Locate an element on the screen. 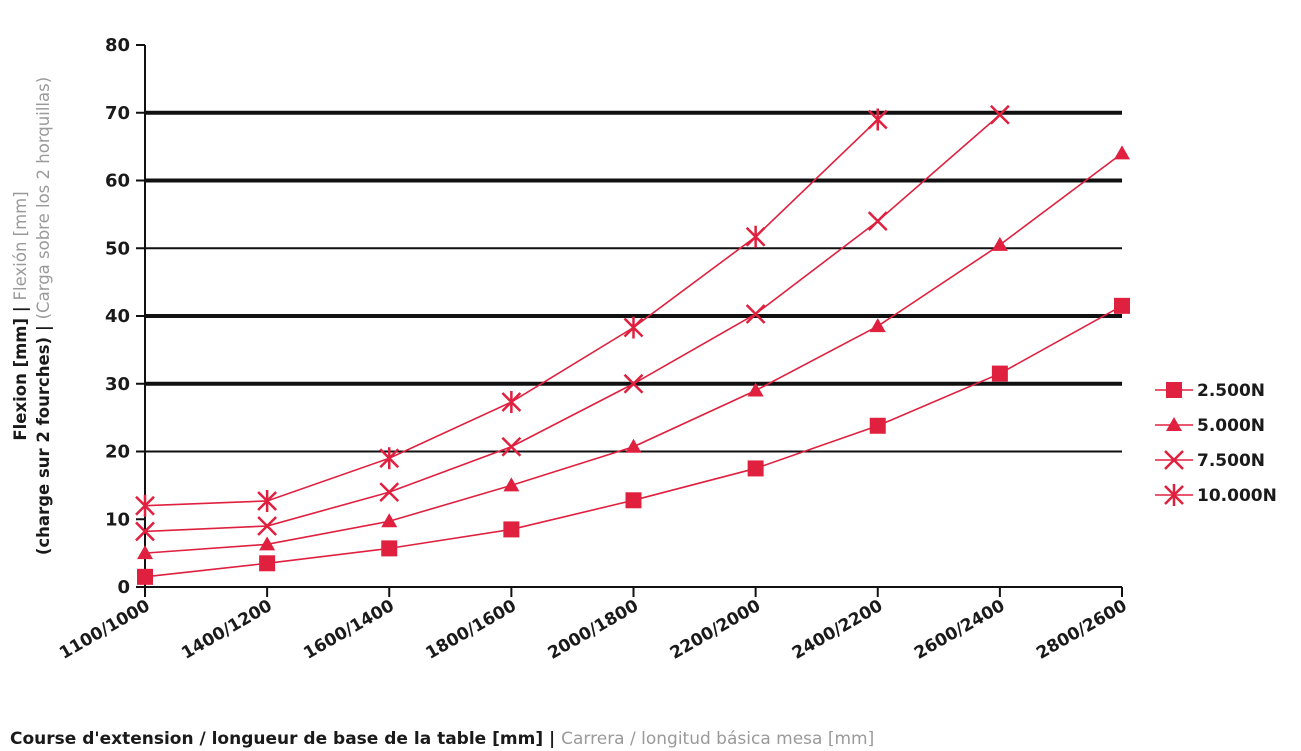 This screenshot has width=1301, height=751. x-tick-label-2800/2600: 2800/2600 is located at coordinates (1081, 630).